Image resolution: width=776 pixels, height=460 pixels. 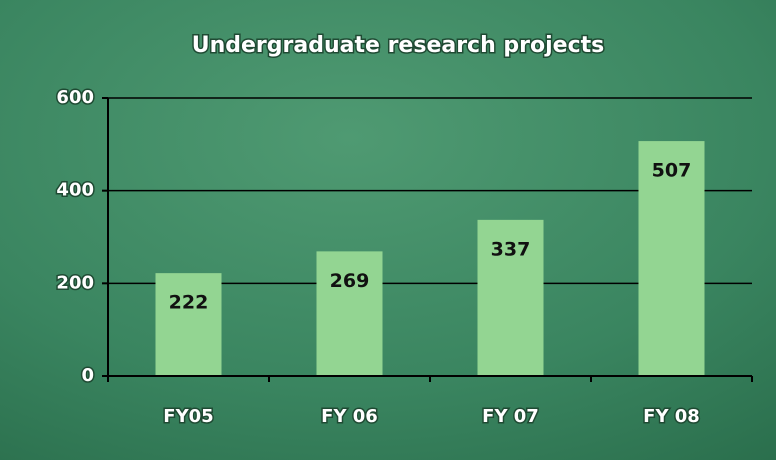 What do you see at coordinates (398, 45) in the screenshot?
I see `chart-title: Undergraduate research projects` at bounding box center [398, 45].